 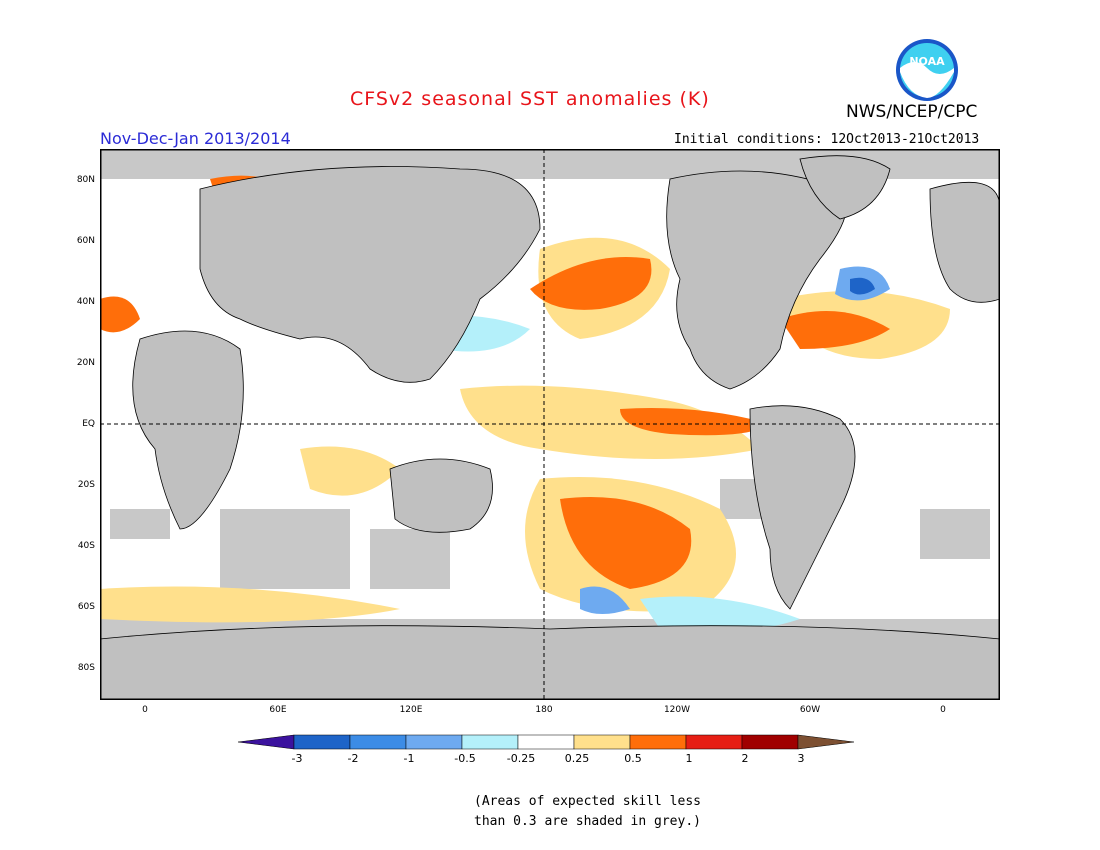 I want to click on colorbar, so click(x=546, y=742).